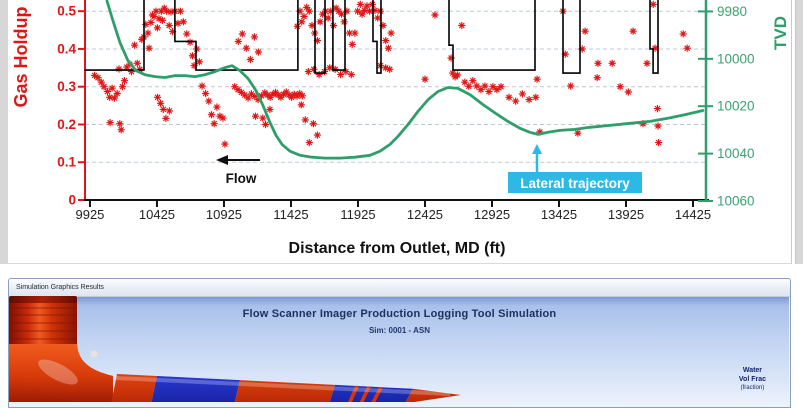 The image size is (803, 408). I want to click on lateral-label: Lateral trajectory, so click(575, 183).